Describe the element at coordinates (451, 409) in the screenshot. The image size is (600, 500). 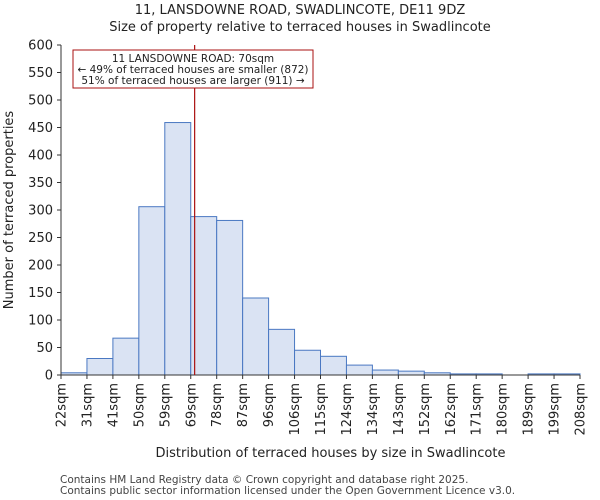
I see `x-tick-label: 162sqm` at that location.